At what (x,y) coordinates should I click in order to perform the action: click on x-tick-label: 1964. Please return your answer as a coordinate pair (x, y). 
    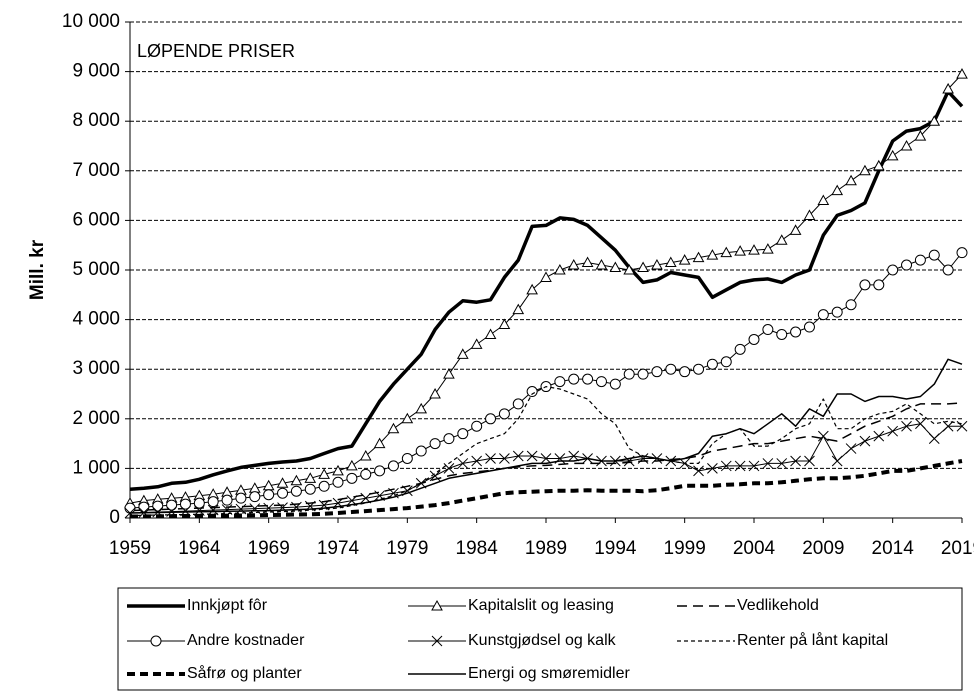
    Looking at the image, I should click on (199, 548).